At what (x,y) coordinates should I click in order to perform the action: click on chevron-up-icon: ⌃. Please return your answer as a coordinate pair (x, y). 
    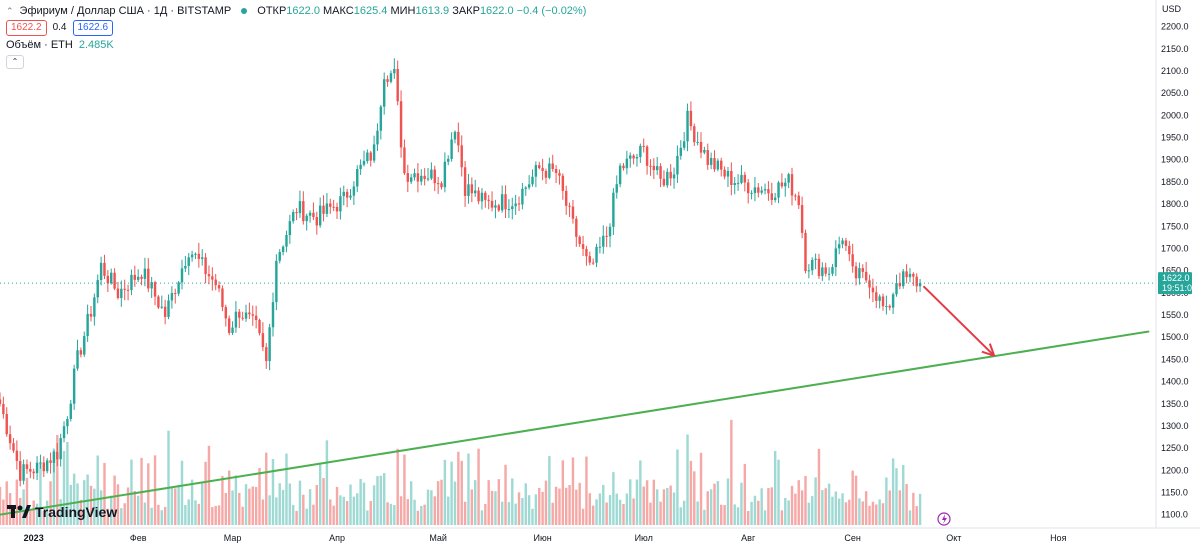
    Looking at the image, I should click on (10, 10).